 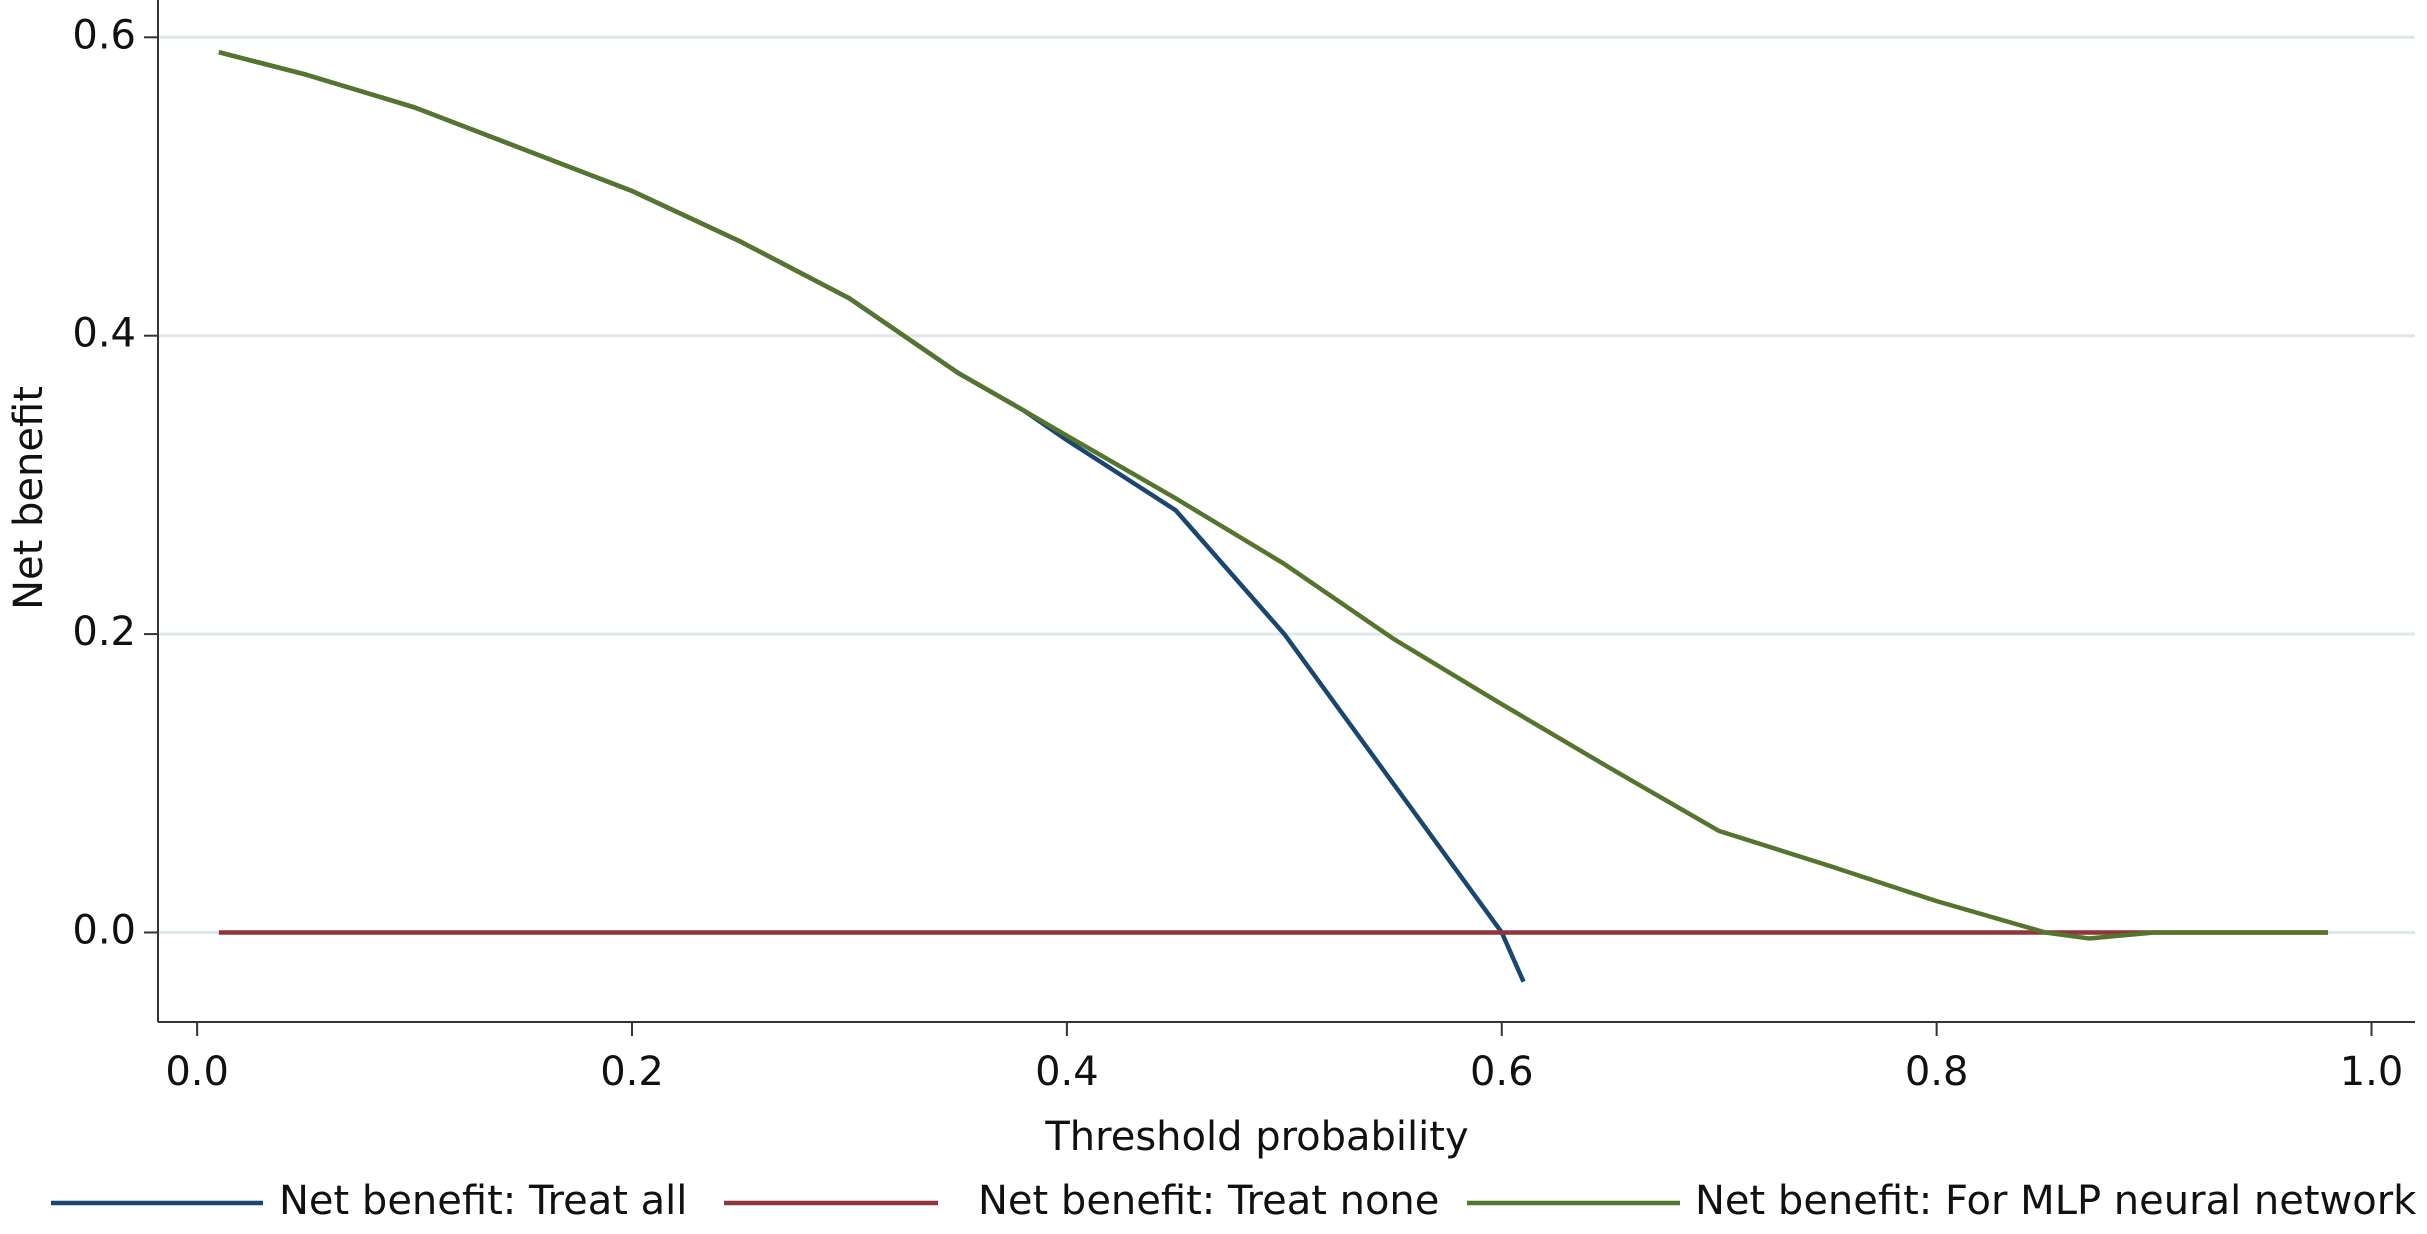 What do you see at coordinates (104, 632) in the screenshot?
I see `y-tick-label: 0.2` at bounding box center [104, 632].